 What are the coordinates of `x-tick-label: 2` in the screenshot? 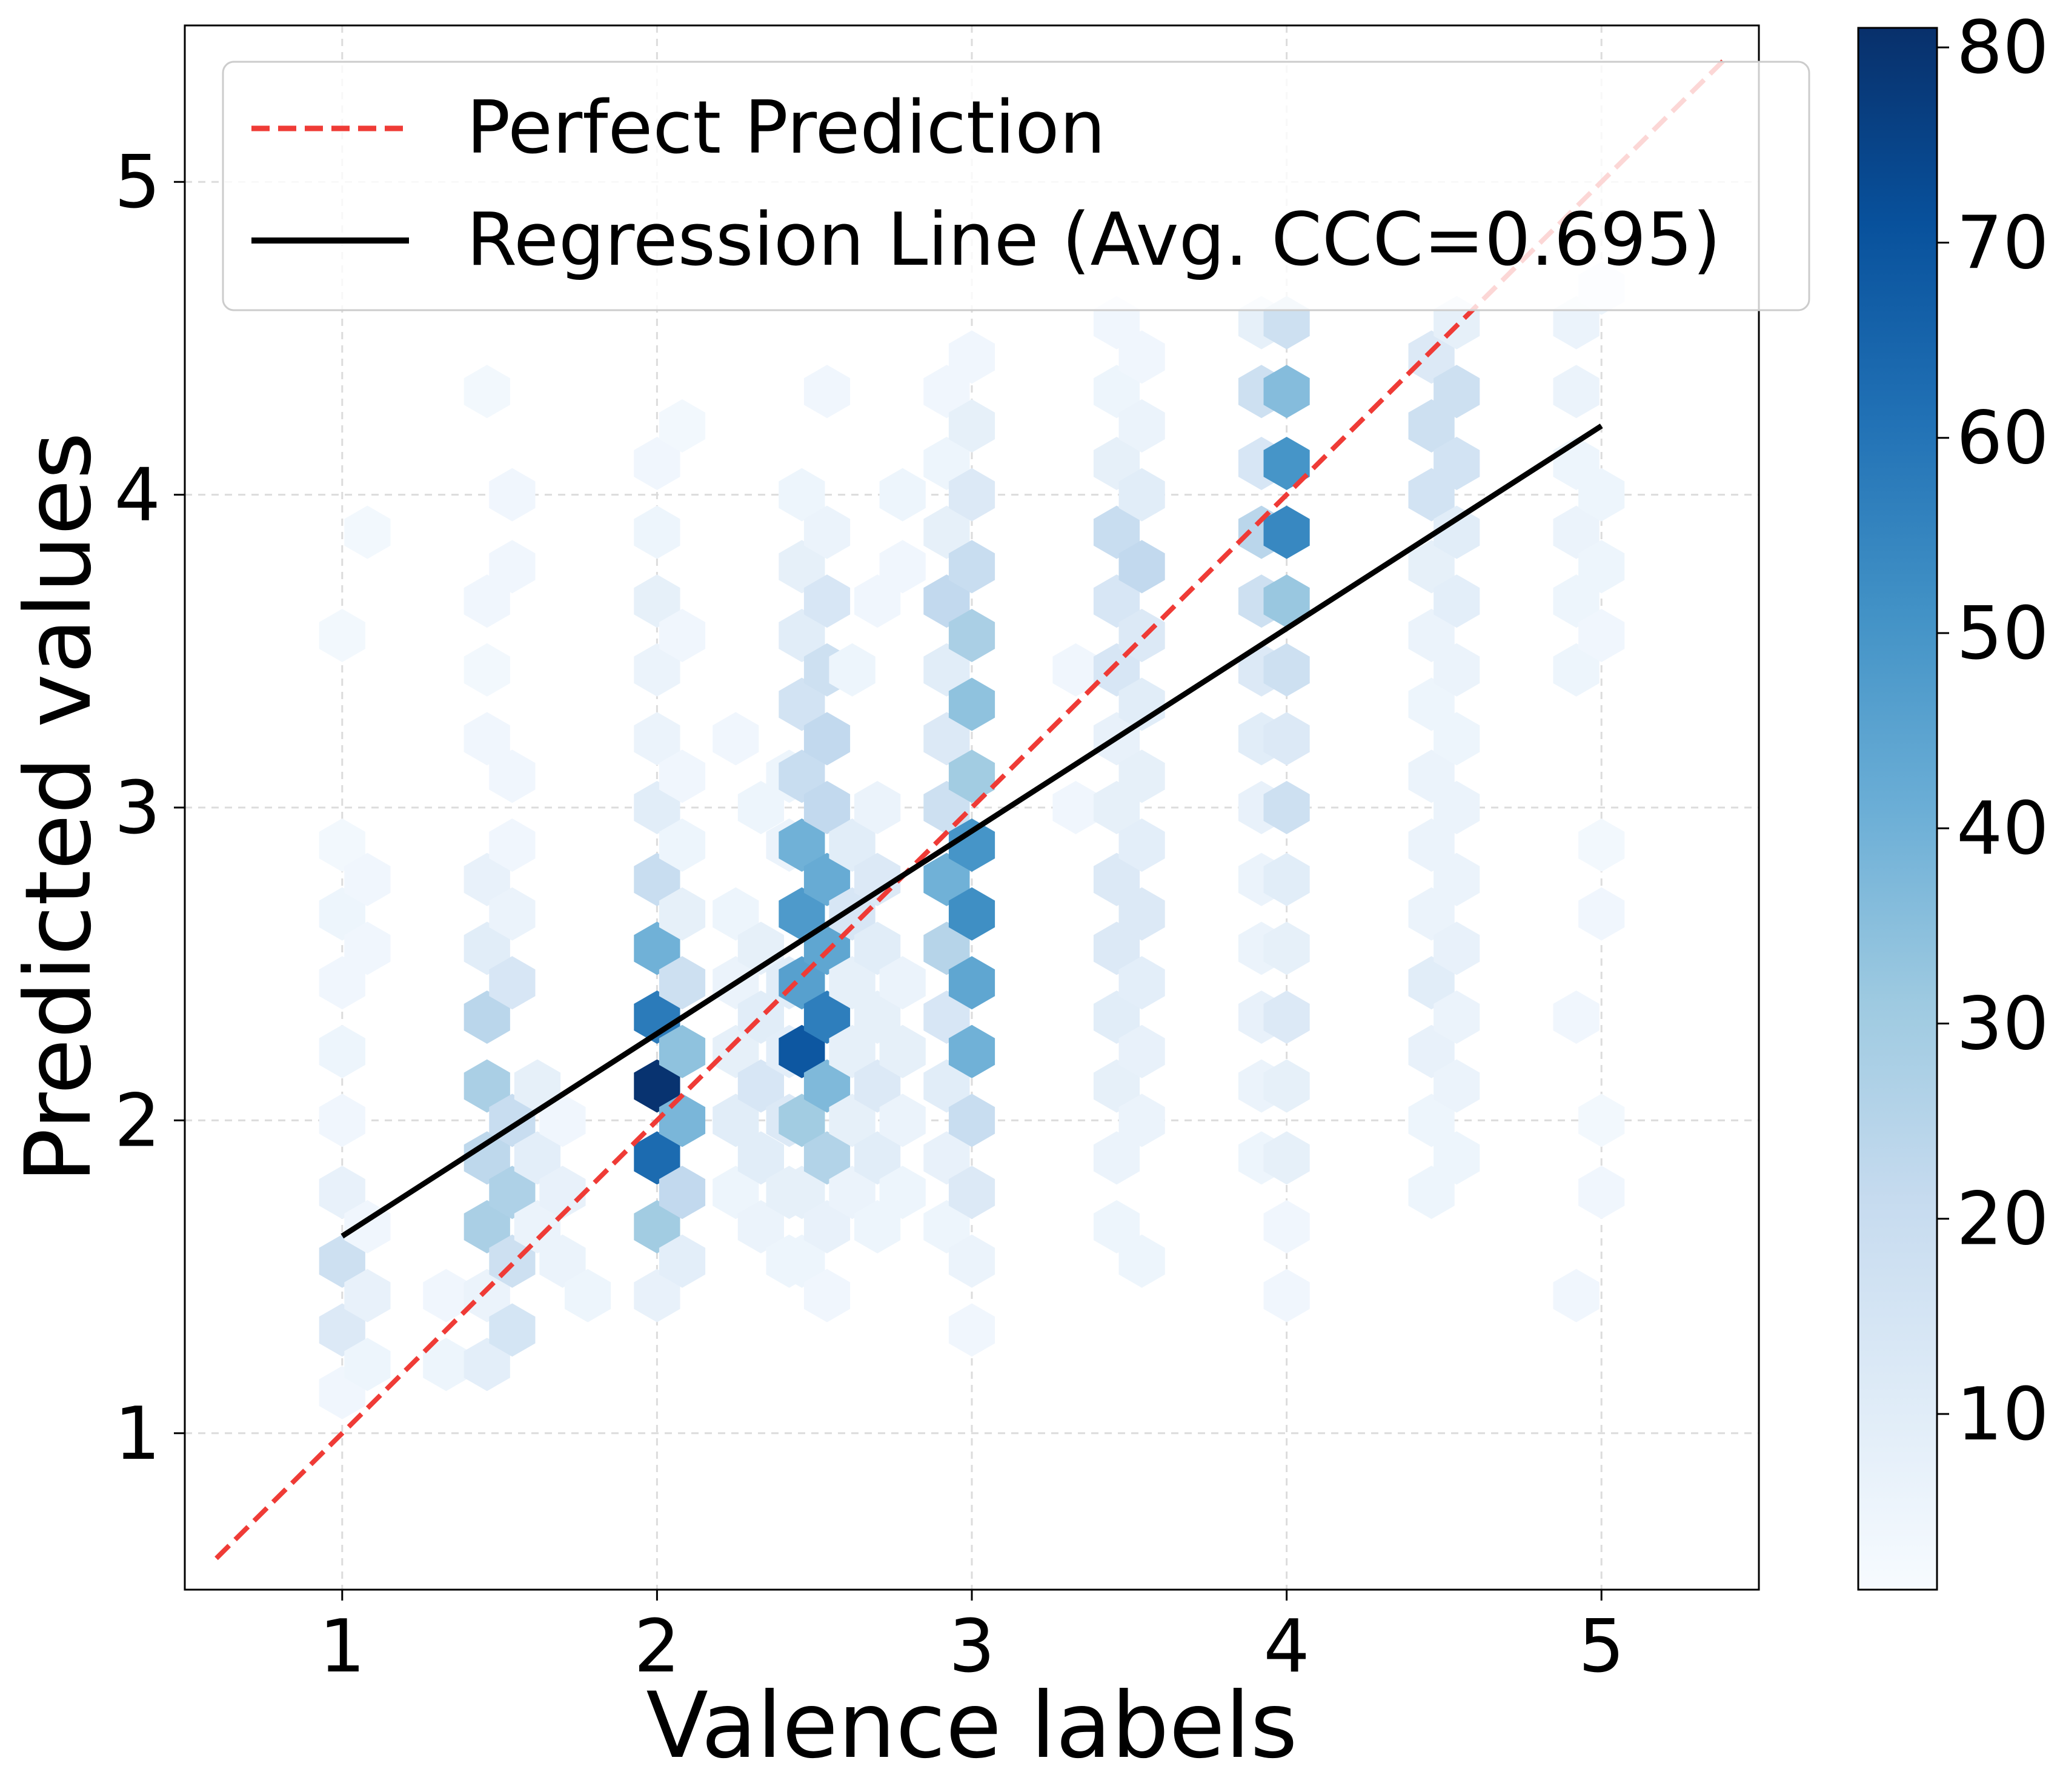 It's located at (657, 1647).